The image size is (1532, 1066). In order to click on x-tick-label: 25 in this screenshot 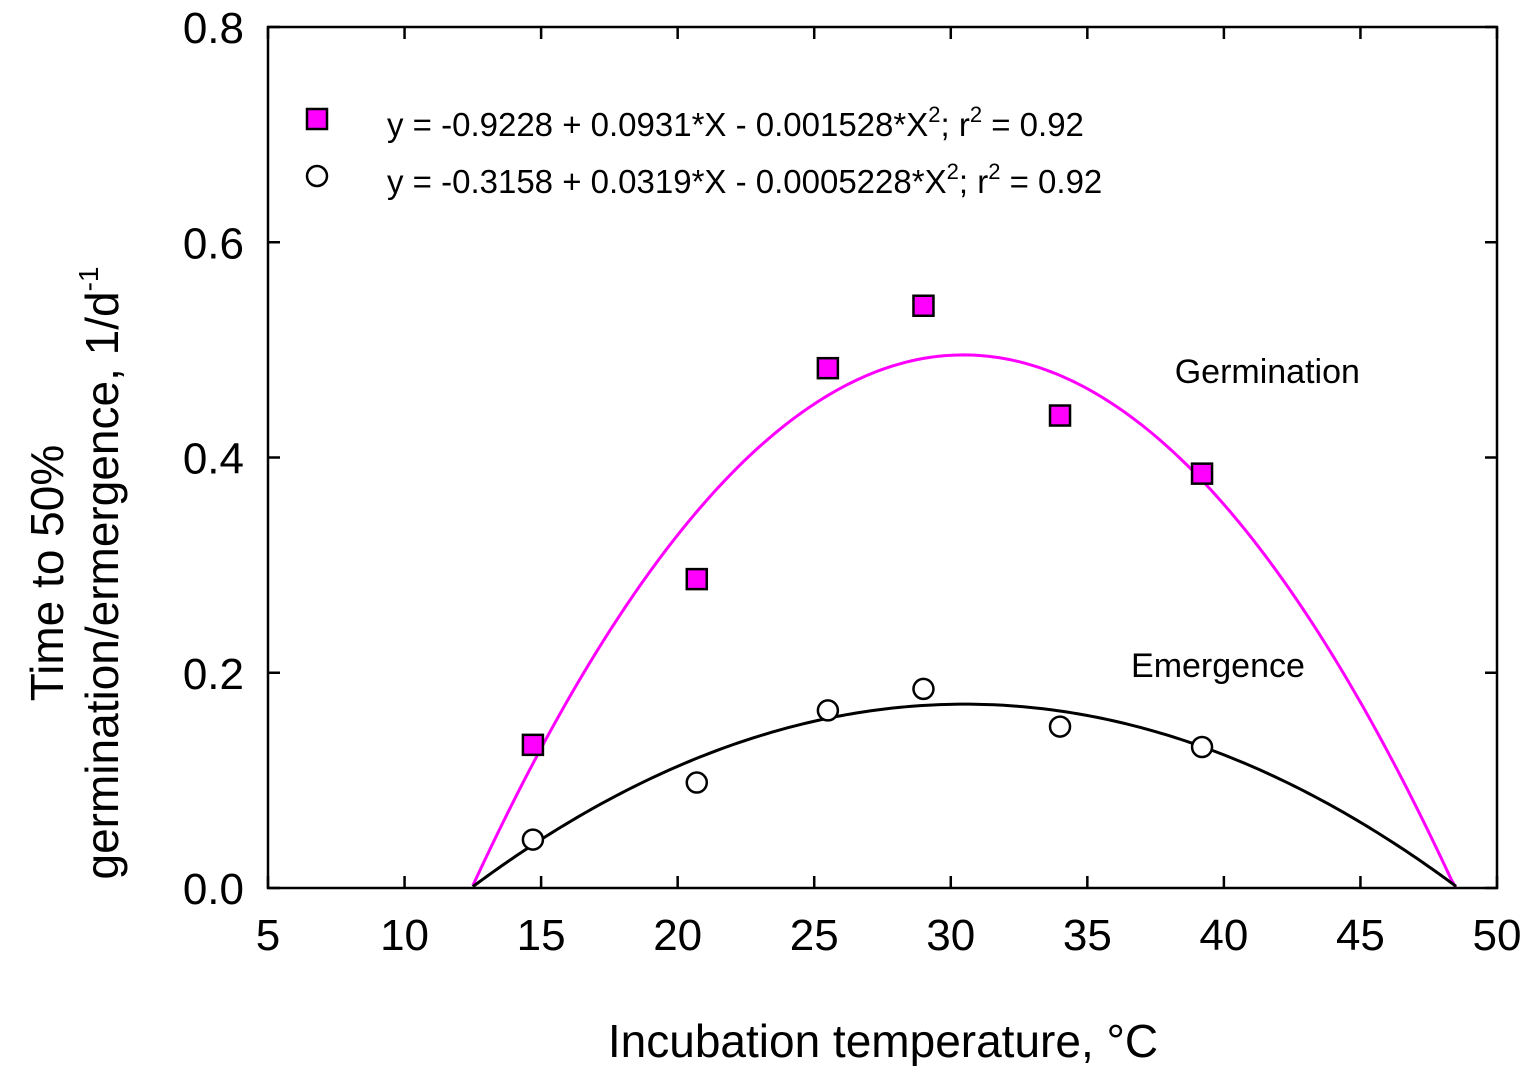, I will do `click(814, 935)`.